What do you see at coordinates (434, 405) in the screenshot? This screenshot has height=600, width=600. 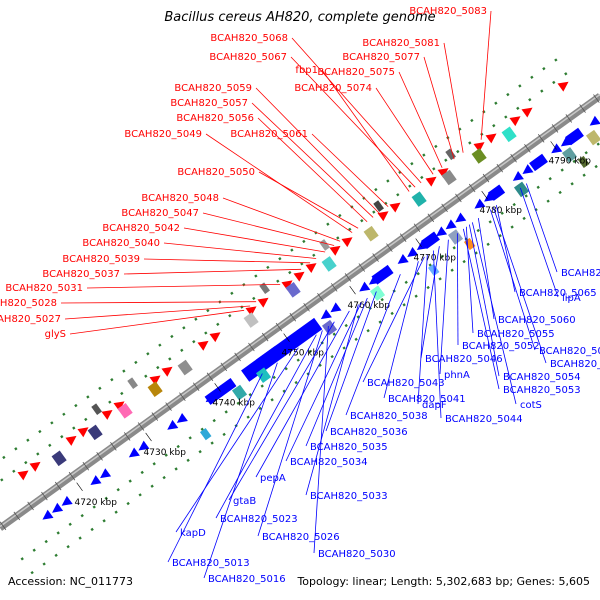 I see `gene-label: dapF` at bounding box center [434, 405].